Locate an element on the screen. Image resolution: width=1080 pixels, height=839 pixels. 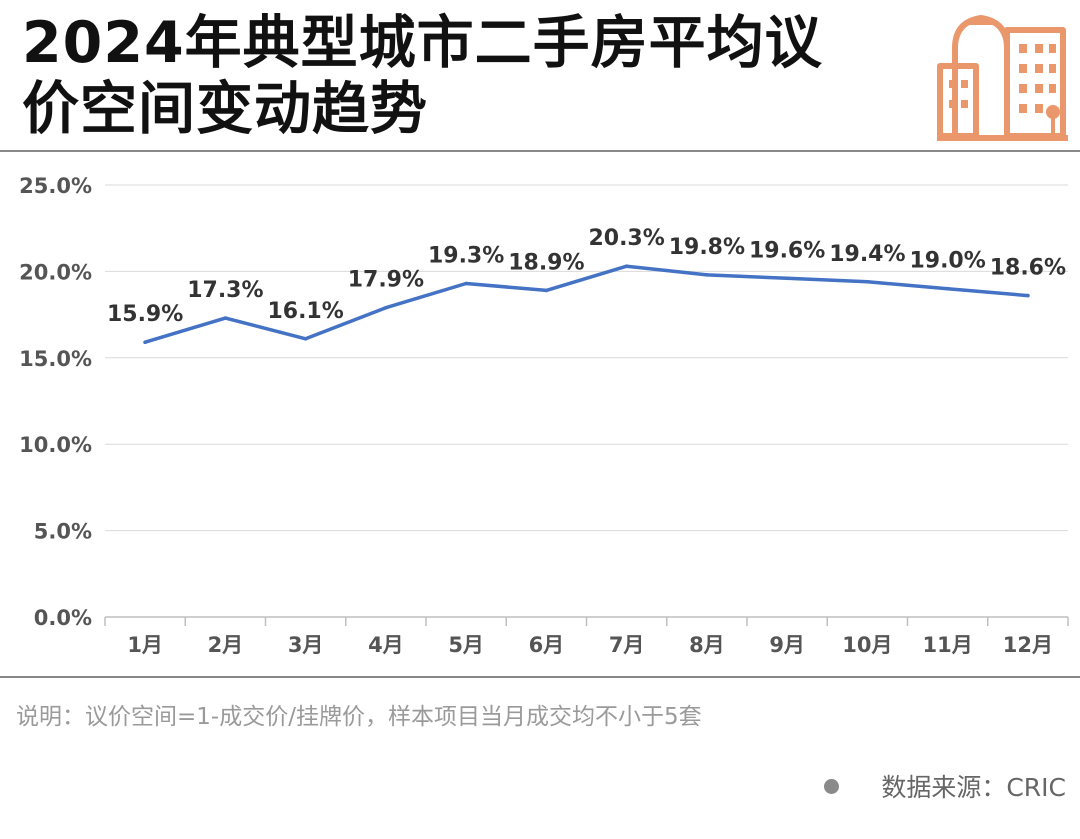
city-buildings-icon is located at coordinates (1002, 78).